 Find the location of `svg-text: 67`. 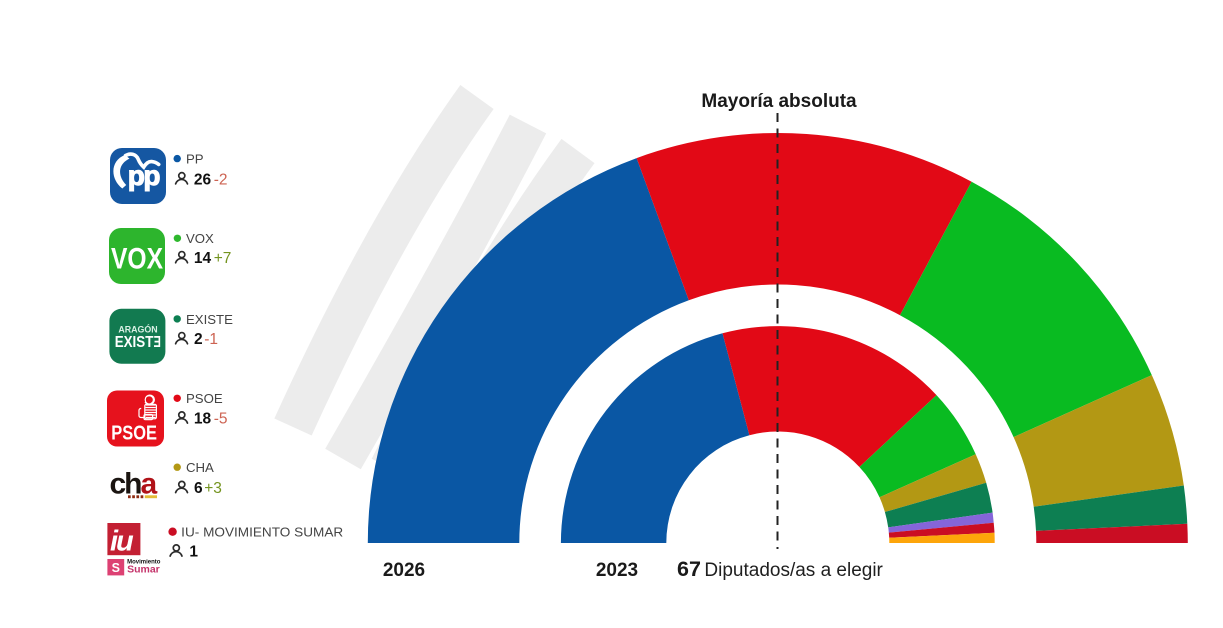

svg-text: 67 is located at coordinates (689, 569).